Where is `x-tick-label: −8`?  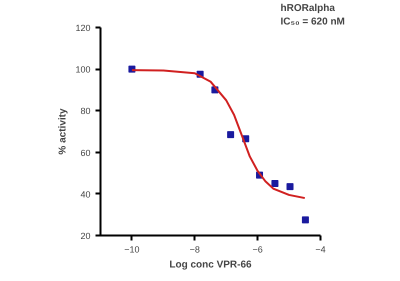
x-tick-label: −8 is located at coordinates (195, 249).